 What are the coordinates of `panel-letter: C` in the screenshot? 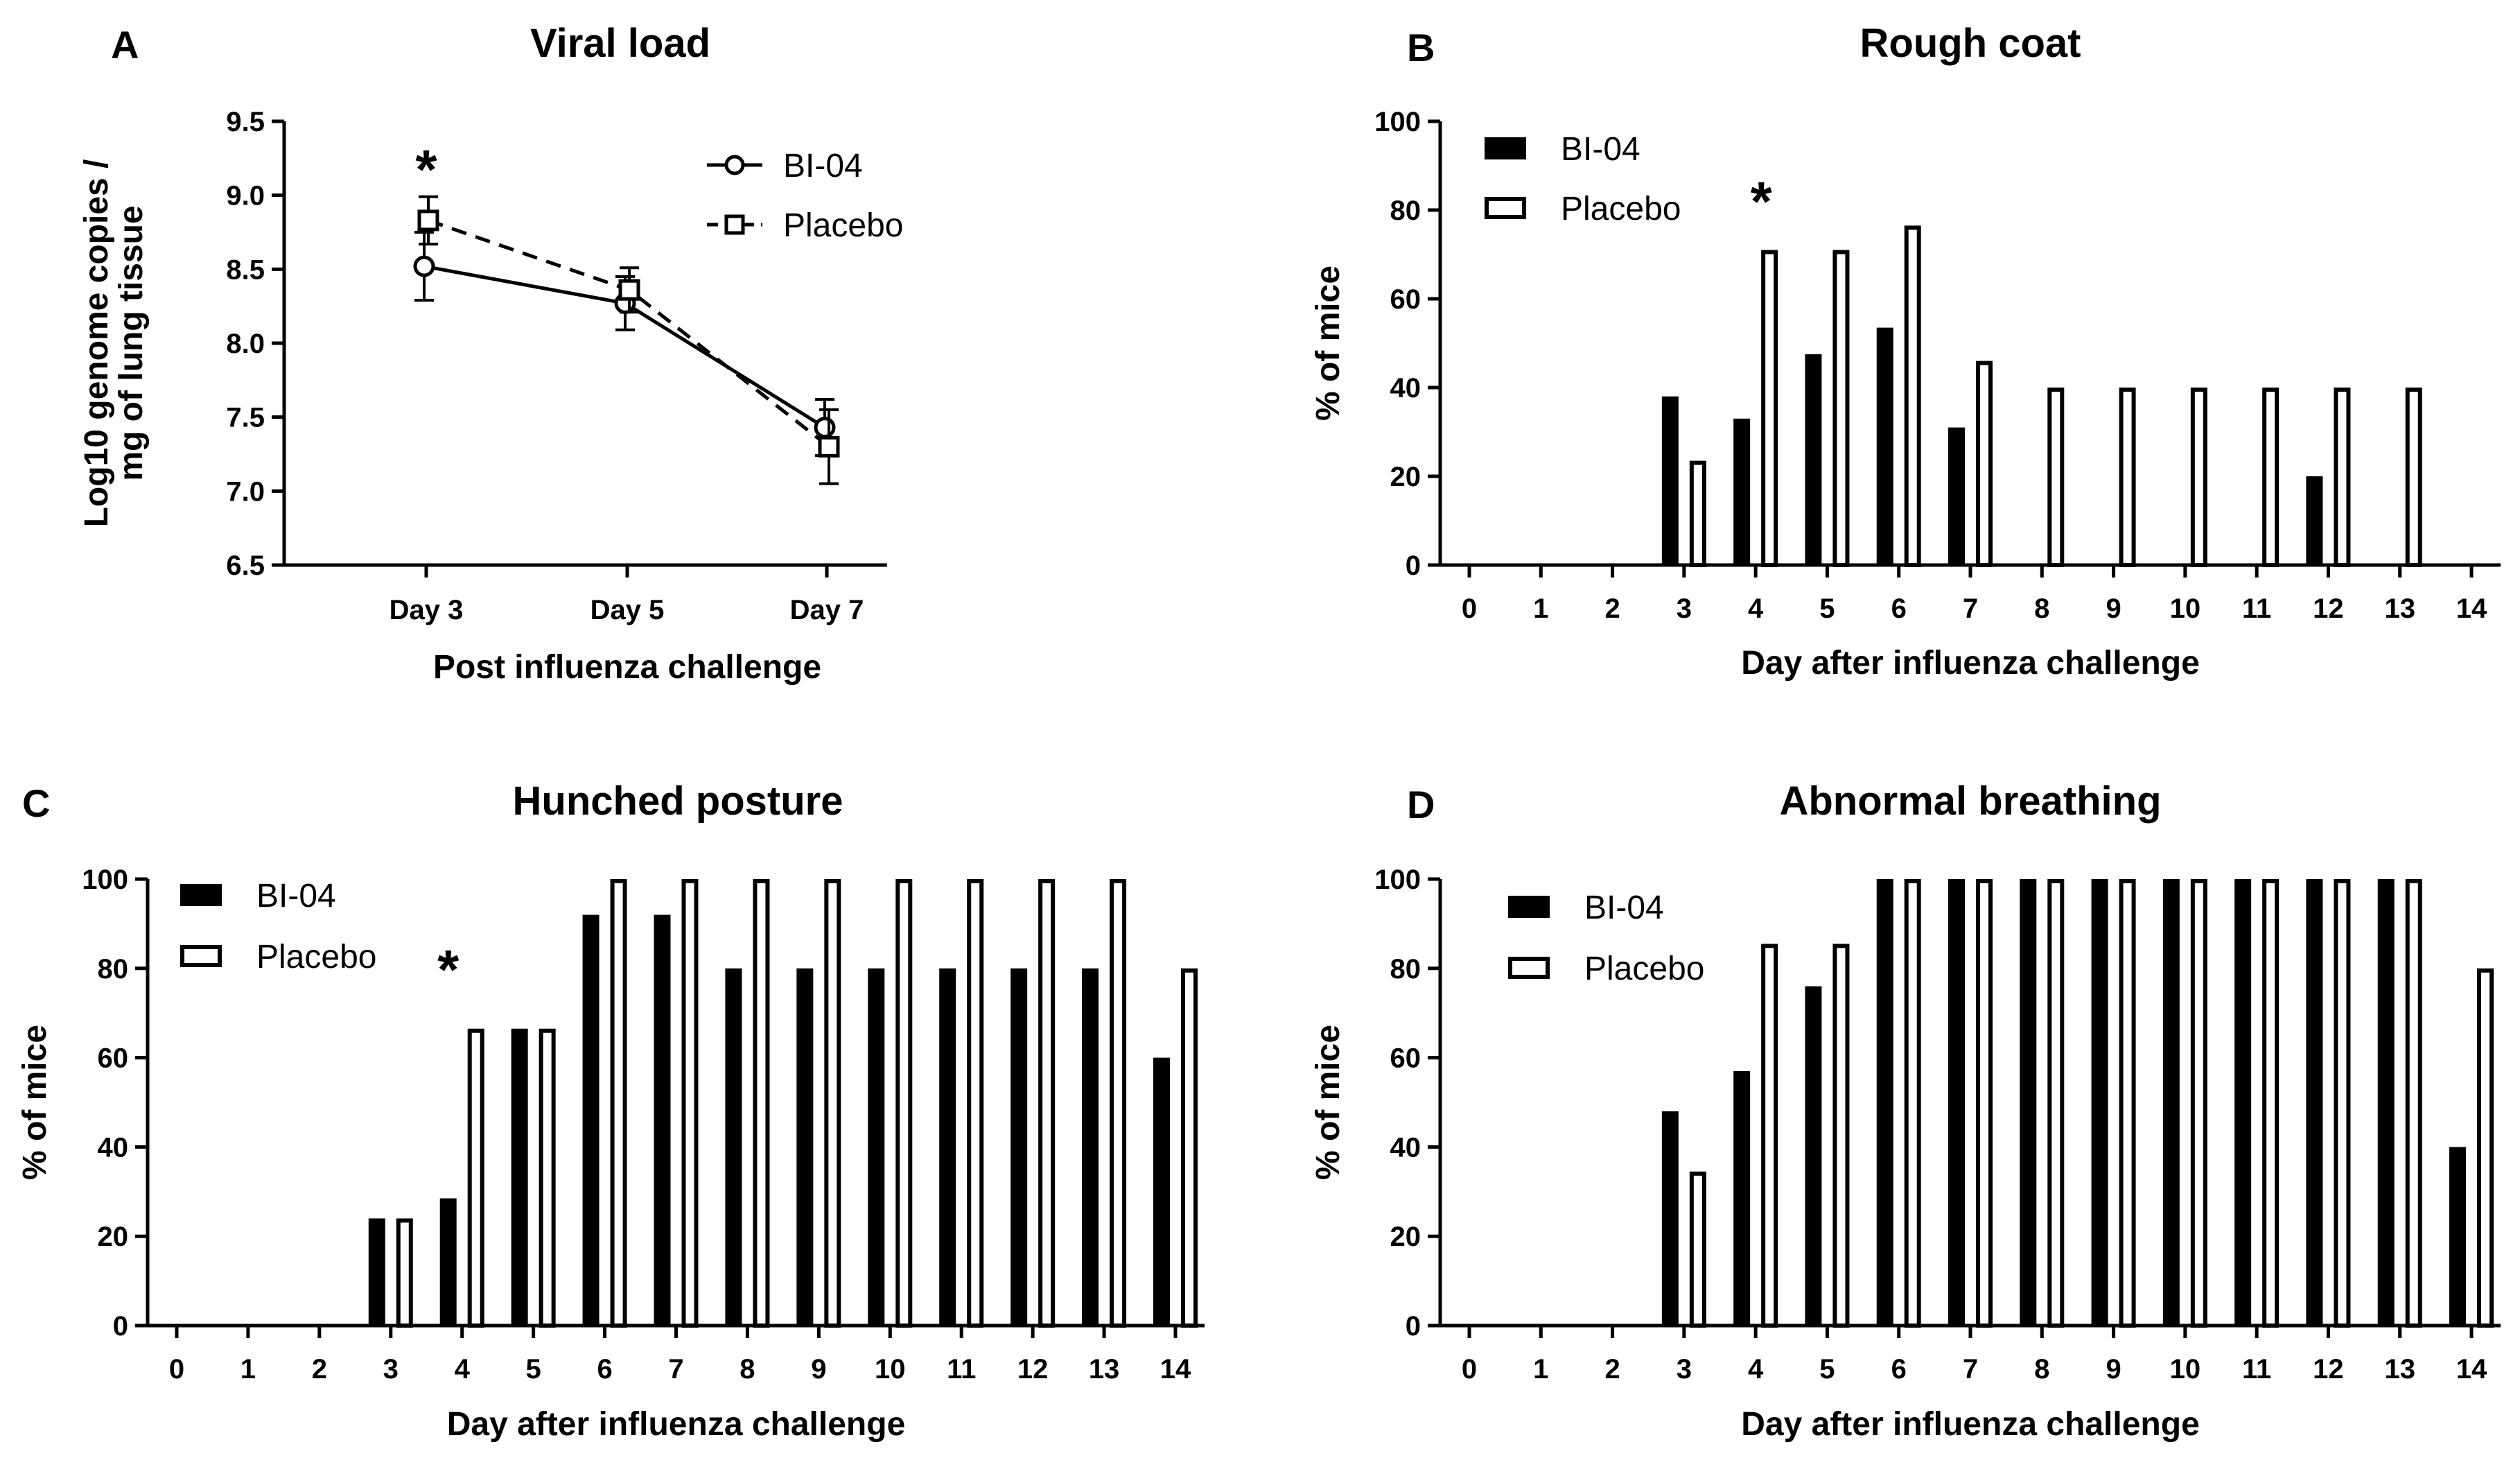 It's located at (36, 803).